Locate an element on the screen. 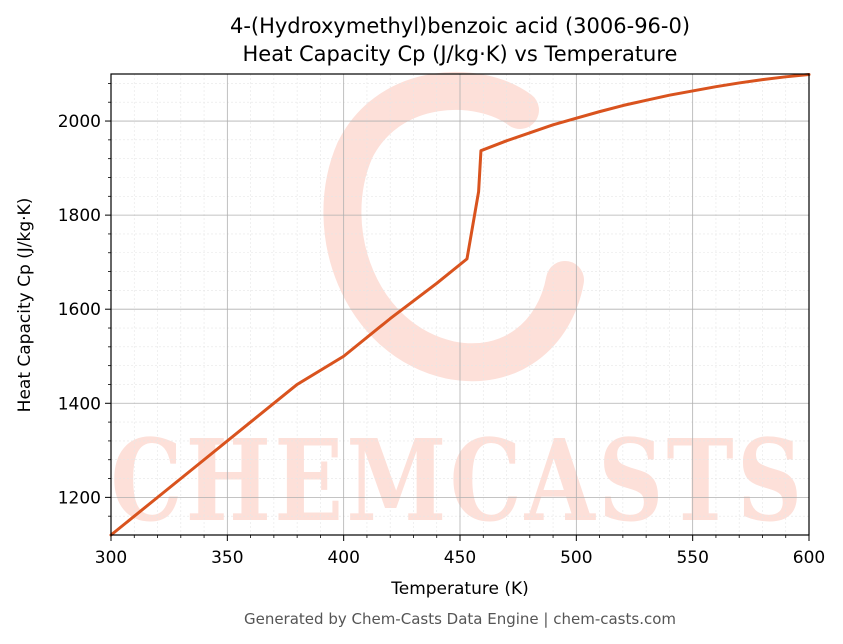 This screenshot has width=843, height=644. x-tick-label: 300 is located at coordinates (111, 558).